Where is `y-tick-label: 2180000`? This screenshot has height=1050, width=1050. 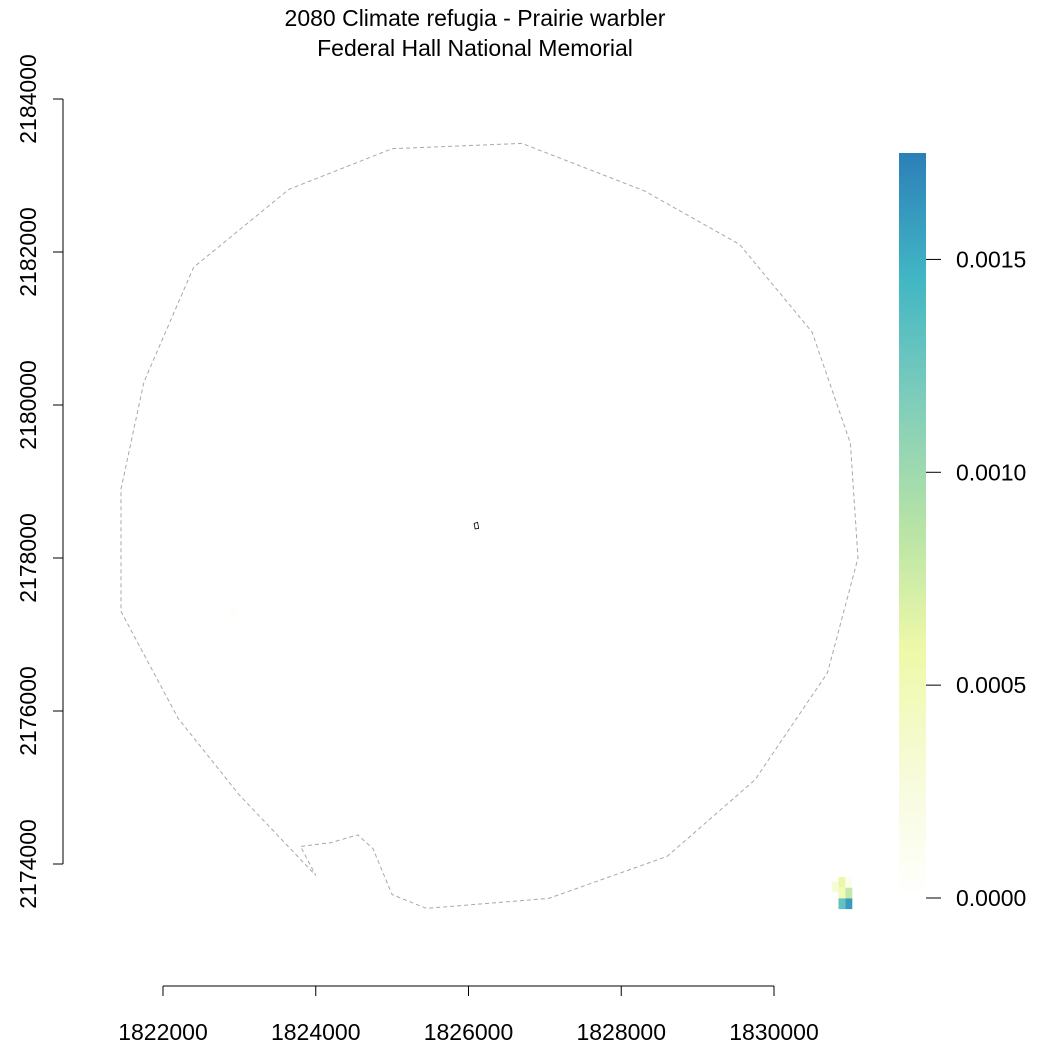
y-tick-label: 2180000 is located at coordinates (28, 405).